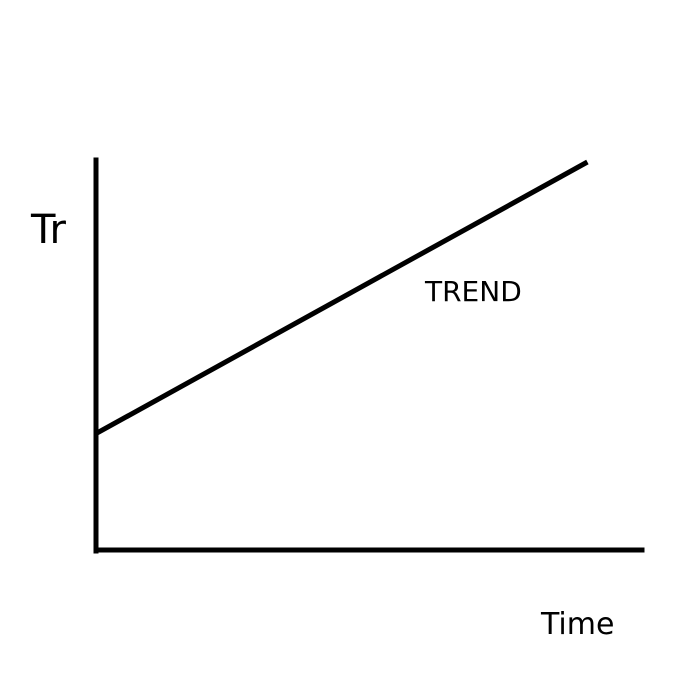 The width and height of the screenshot is (700, 674). What do you see at coordinates (48, 230) in the screenshot?
I see `y-axis-label: Tr` at bounding box center [48, 230].